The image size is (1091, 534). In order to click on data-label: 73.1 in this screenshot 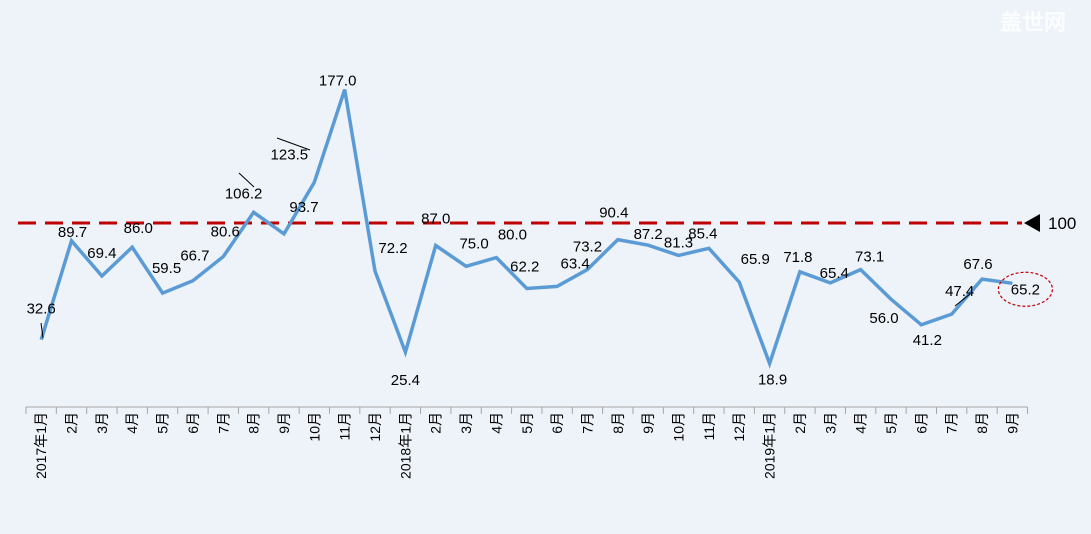, I will do `click(869, 257)`.